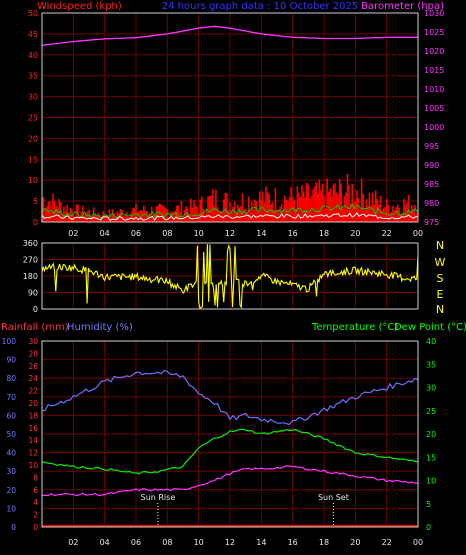 The width and height of the screenshot is (466, 555). I want to click on humidity-tick-label: 90, so click(11, 360).